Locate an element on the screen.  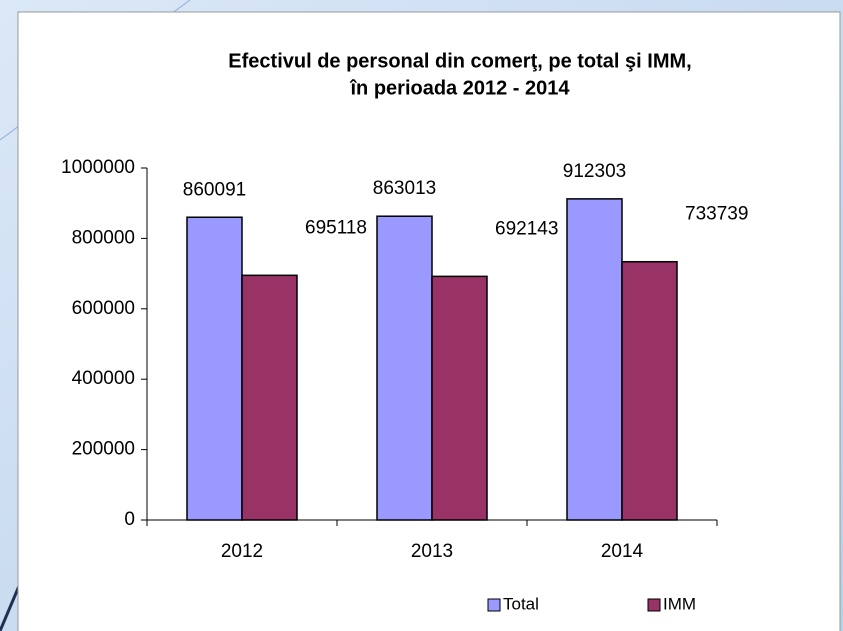
x-tick-label: 2012 is located at coordinates (242, 551).